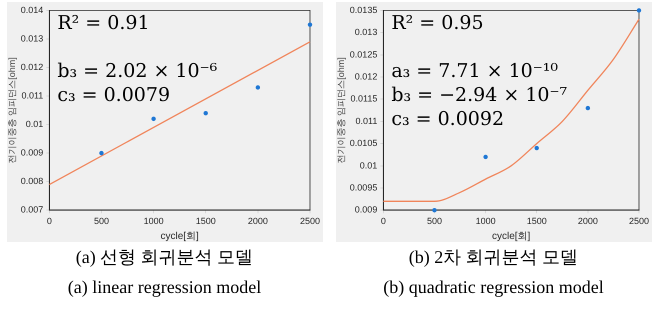  I want to click on annotation: c₃ = 0.0079, so click(113, 95).